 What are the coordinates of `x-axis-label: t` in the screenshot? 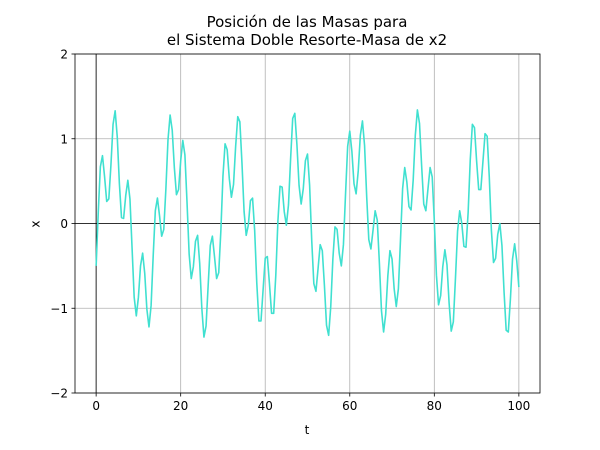 It's located at (307, 430).